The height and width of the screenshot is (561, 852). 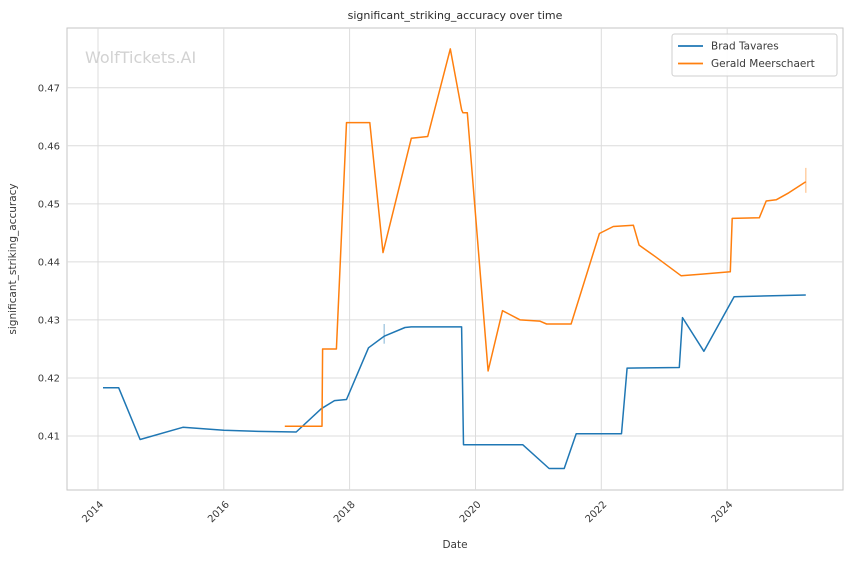 I want to click on x-tick-label: 2016, so click(x=219, y=512).